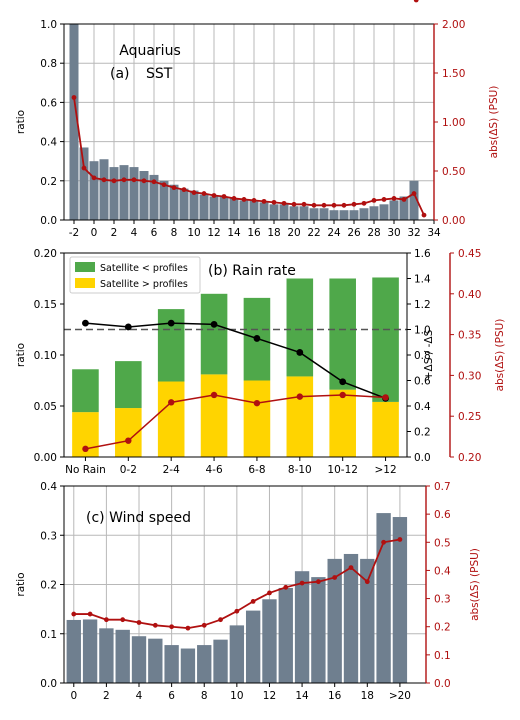 The width and height of the screenshot is (520, 720). I want to click on y2-axis-label: abs(ΔS) (PSU), so click(475, 584).